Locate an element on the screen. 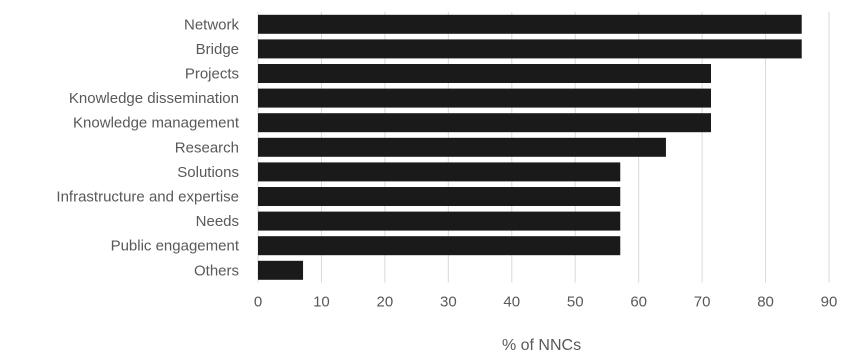 This screenshot has height=353, width=843. x-tick-label: 0 is located at coordinates (258, 302).